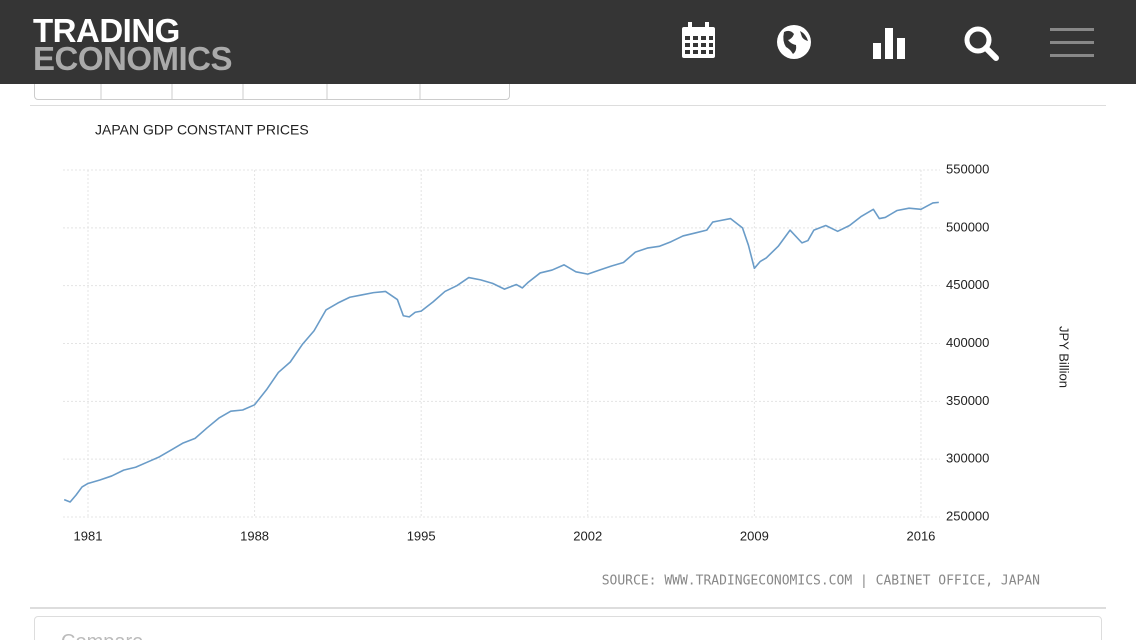 The height and width of the screenshot is (640, 1136). I want to click on compare-title: Compare, so click(102, 635).